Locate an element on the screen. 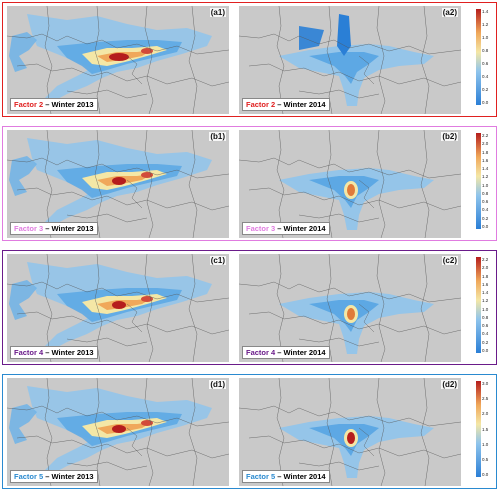  map-panel-c1: (c1) Factor 4 – Winter 2013 is located at coordinates (118, 308).